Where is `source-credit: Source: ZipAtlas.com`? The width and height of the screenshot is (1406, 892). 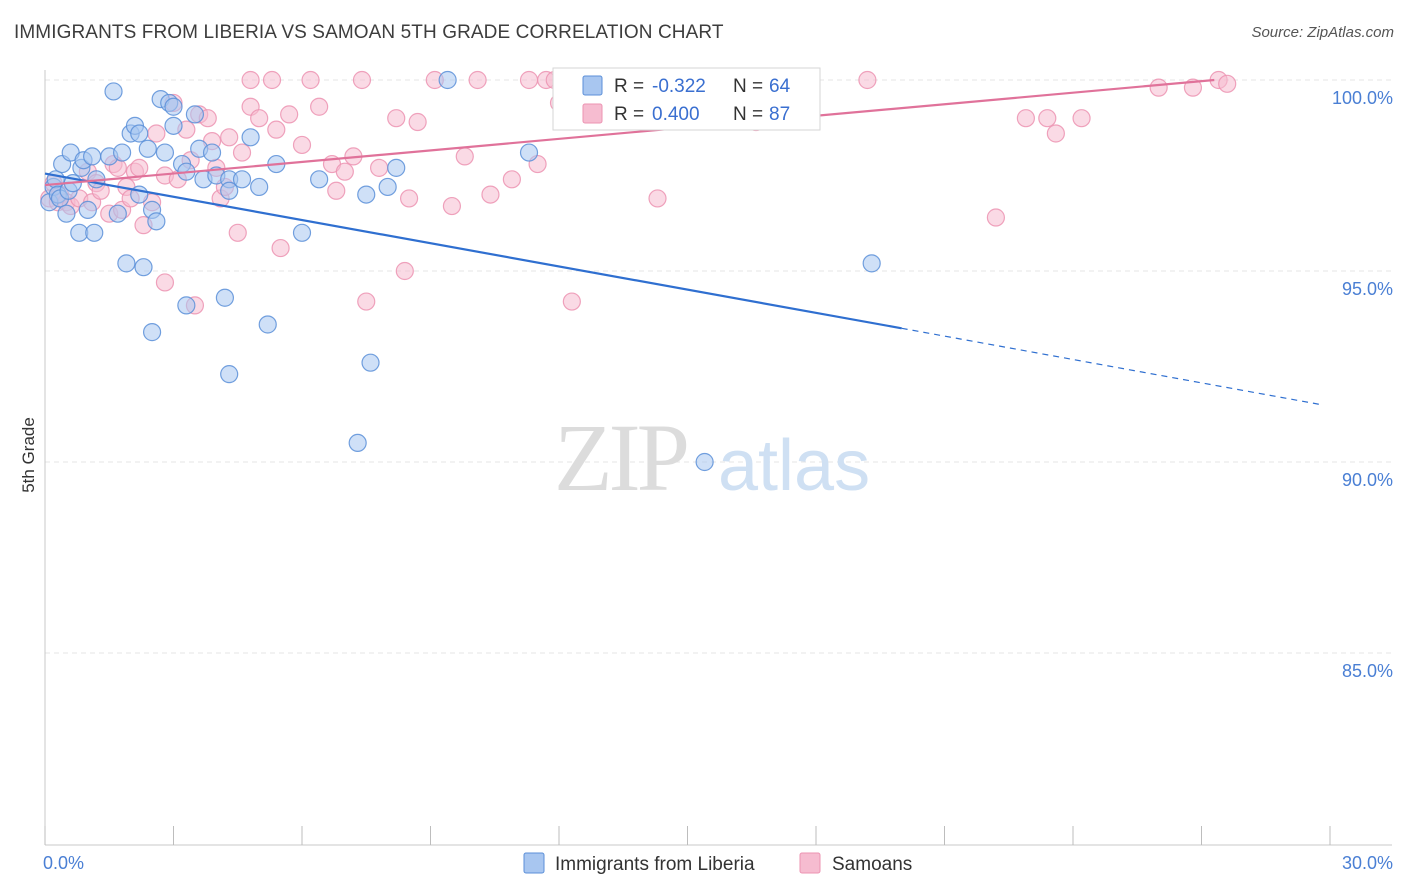 source-credit: Source: ZipAtlas.com is located at coordinates (1322, 32).